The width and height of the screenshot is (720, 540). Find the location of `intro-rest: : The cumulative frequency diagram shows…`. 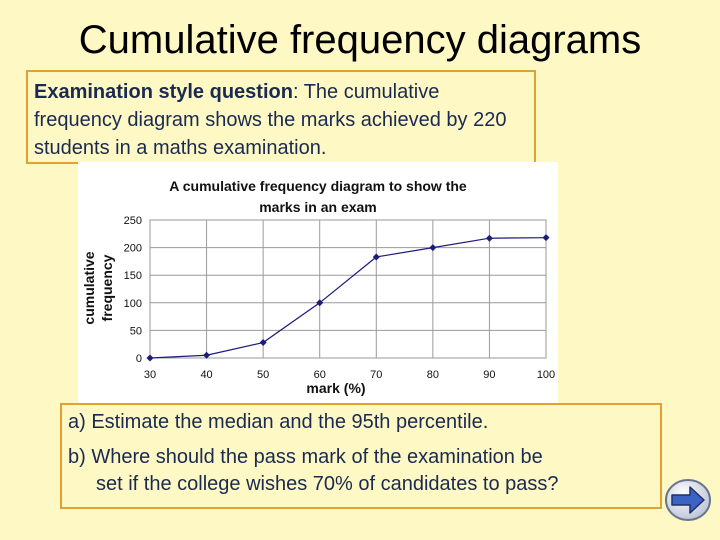

intro-rest: : The cumulative frequency diagram shows… is located at coordinates (270, 120).